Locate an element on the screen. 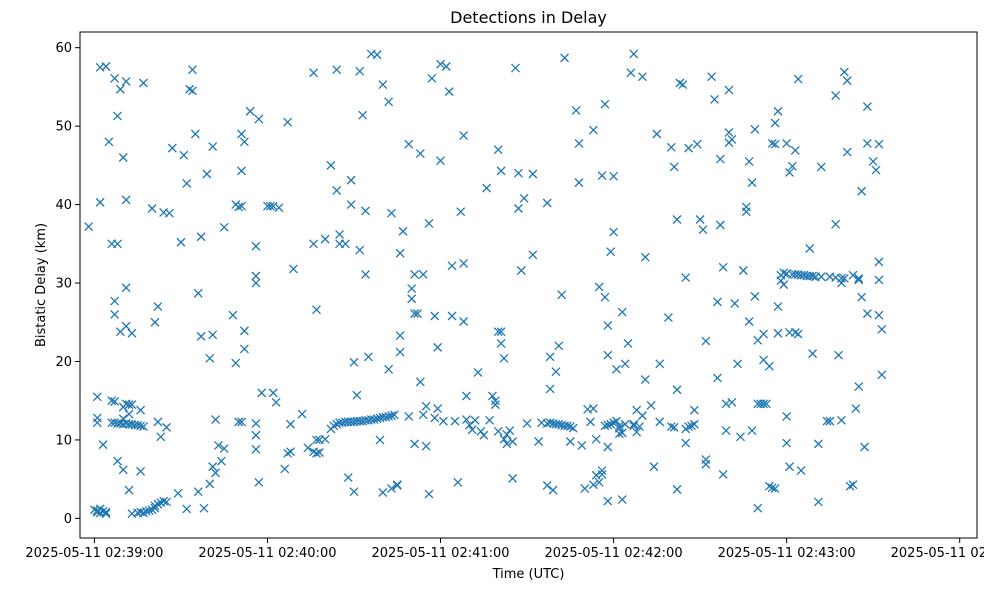  y-tick-label: 20 is located at coordinates (63, 362).